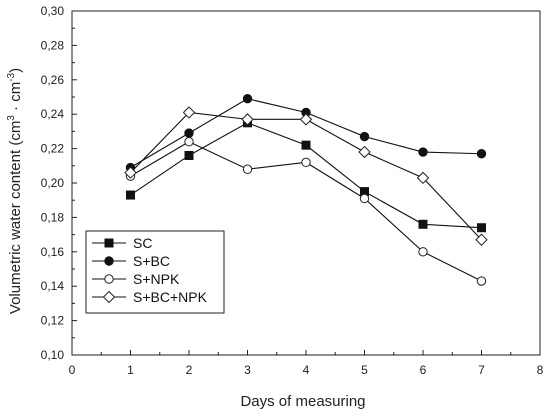  I want to click on legend-item-sc: SC, so click(122, 243).